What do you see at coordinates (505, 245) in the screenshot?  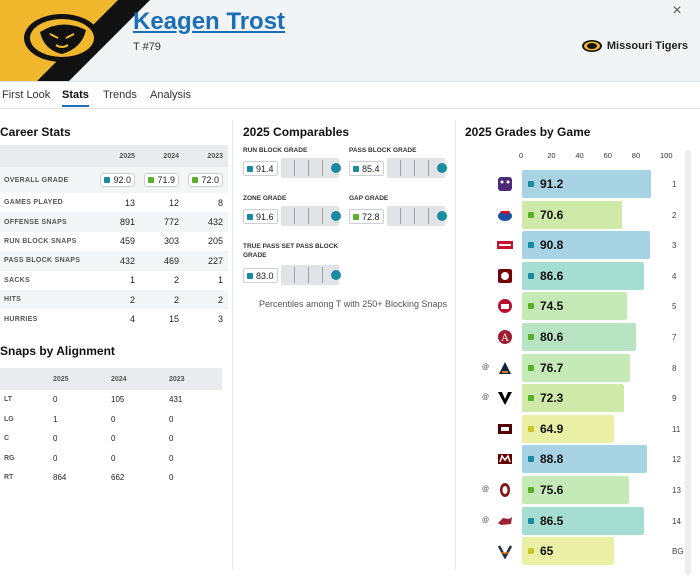 I see `wordmark-icon` at bounding box center [505, 245].